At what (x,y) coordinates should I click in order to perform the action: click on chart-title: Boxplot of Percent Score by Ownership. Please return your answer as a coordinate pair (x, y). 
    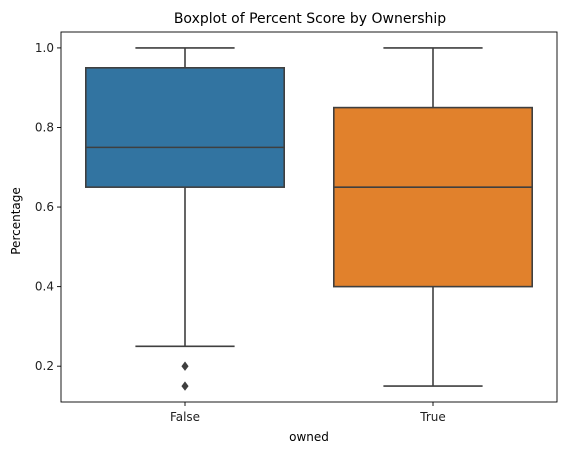
    Looking at the image, I should click on (310, 19).